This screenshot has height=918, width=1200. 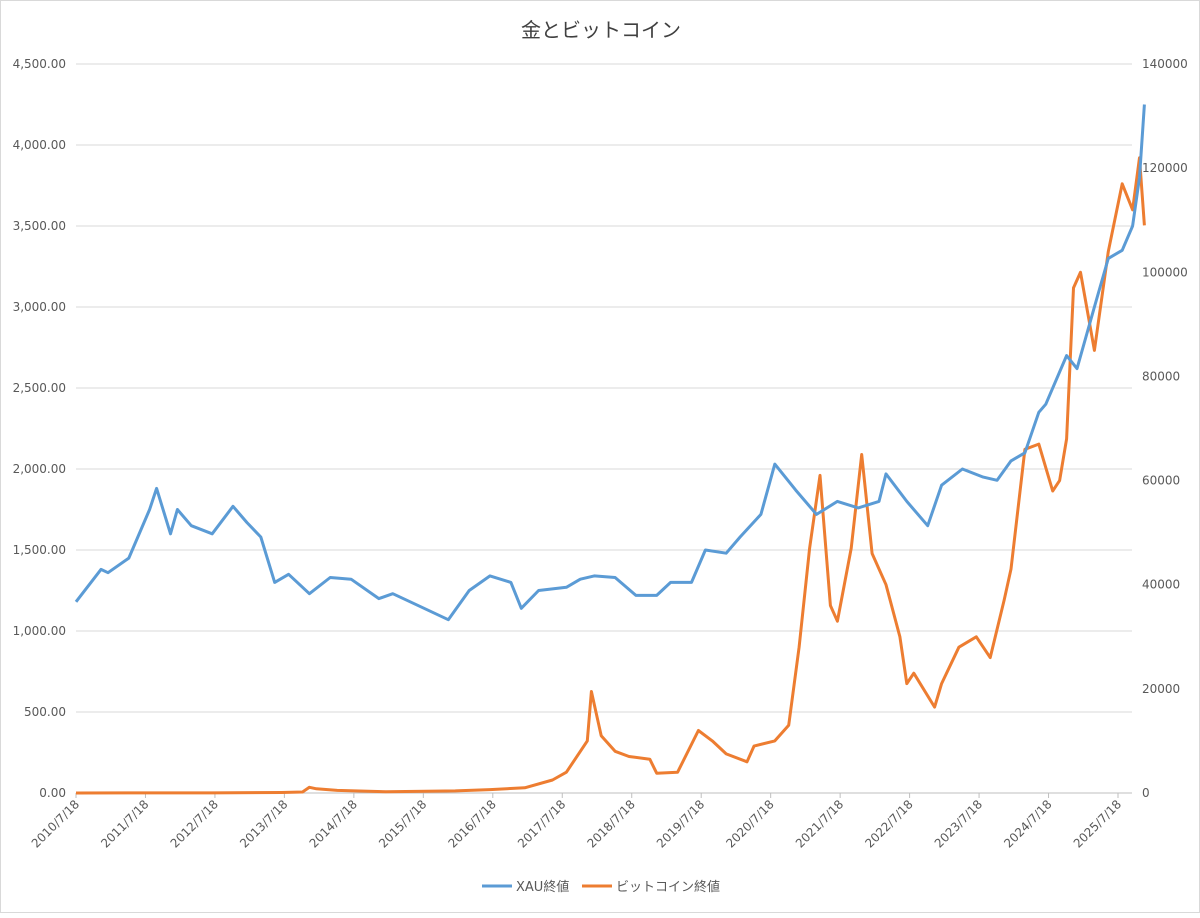 What do you see at coordinates (601, 887) in the screenshot?
I see `legend: XAU終値 ビットコイン終値` at bounding box center [601, 887].